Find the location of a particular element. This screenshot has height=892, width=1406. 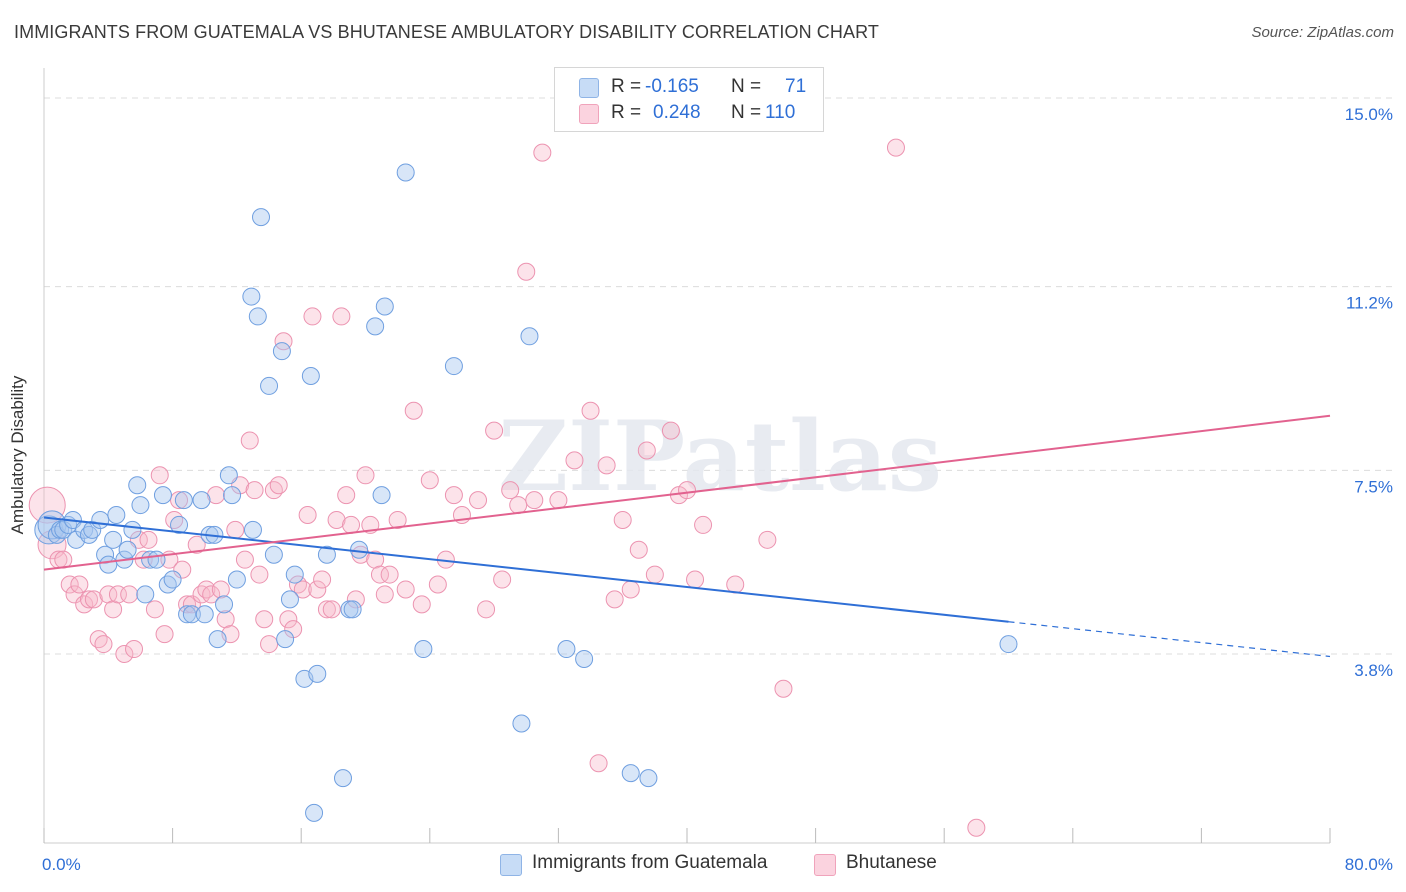

y-tick-label: 7.5% is located at coordinates (1373, 486).